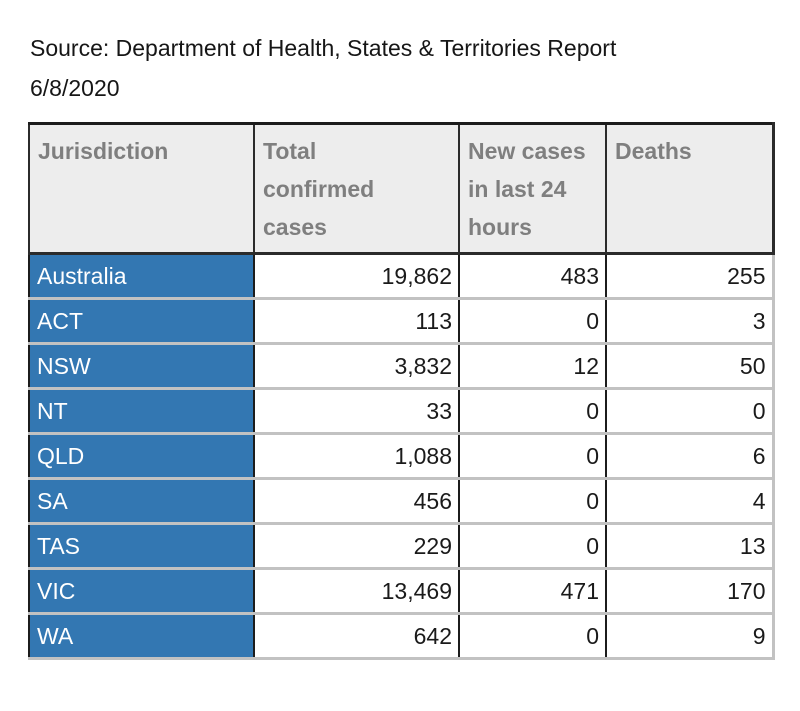 This screenshot has height=711, width=800. Describe the element at coordinates (690, 188) in the screenshot. I see `column-header-deaths: Deaths` at that location.